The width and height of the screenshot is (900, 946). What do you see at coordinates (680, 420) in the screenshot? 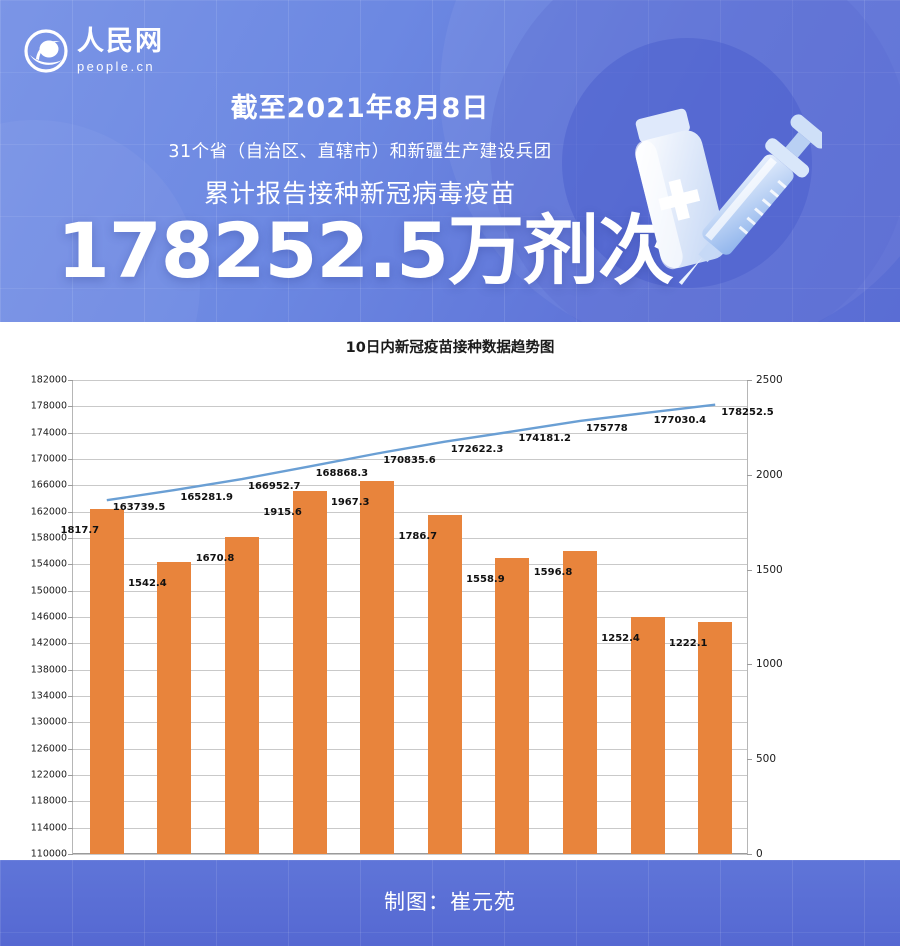
I see `line-value-label: 177030.4` at bounding box center [680, 420].